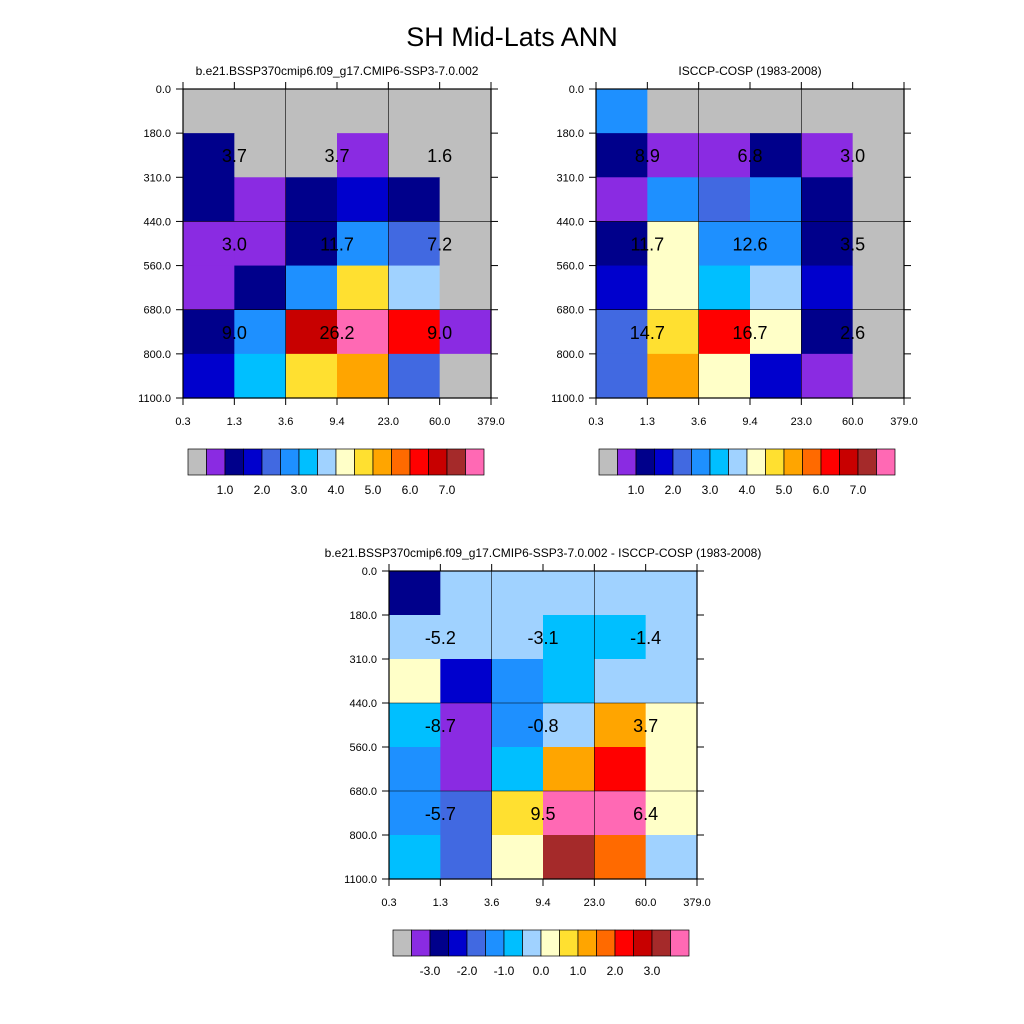 The width and height of the screenshot is (1024, 1024). I want to click on block-value-label: -5.2, so click(440, 638).